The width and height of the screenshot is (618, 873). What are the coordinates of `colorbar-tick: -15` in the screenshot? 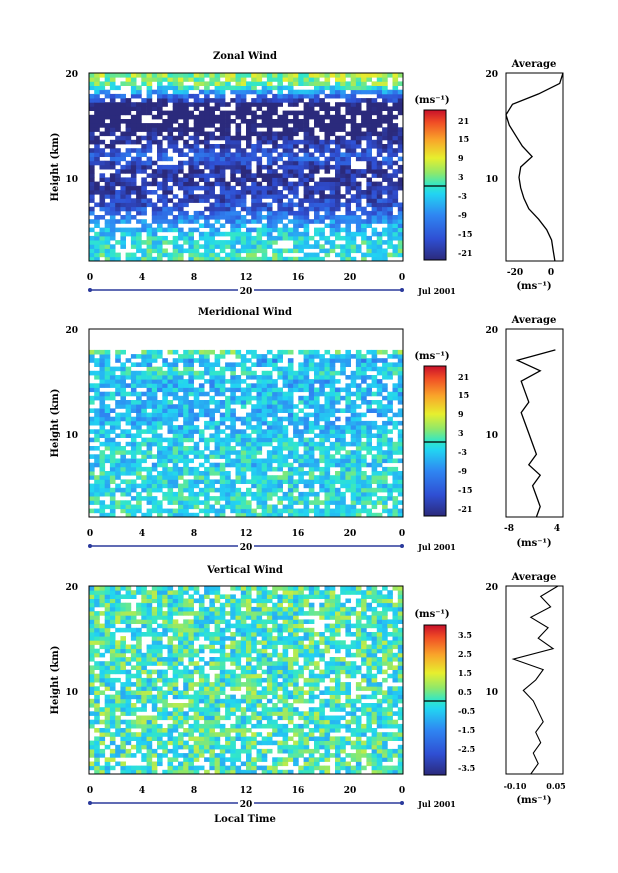 It's located at (465, 490).